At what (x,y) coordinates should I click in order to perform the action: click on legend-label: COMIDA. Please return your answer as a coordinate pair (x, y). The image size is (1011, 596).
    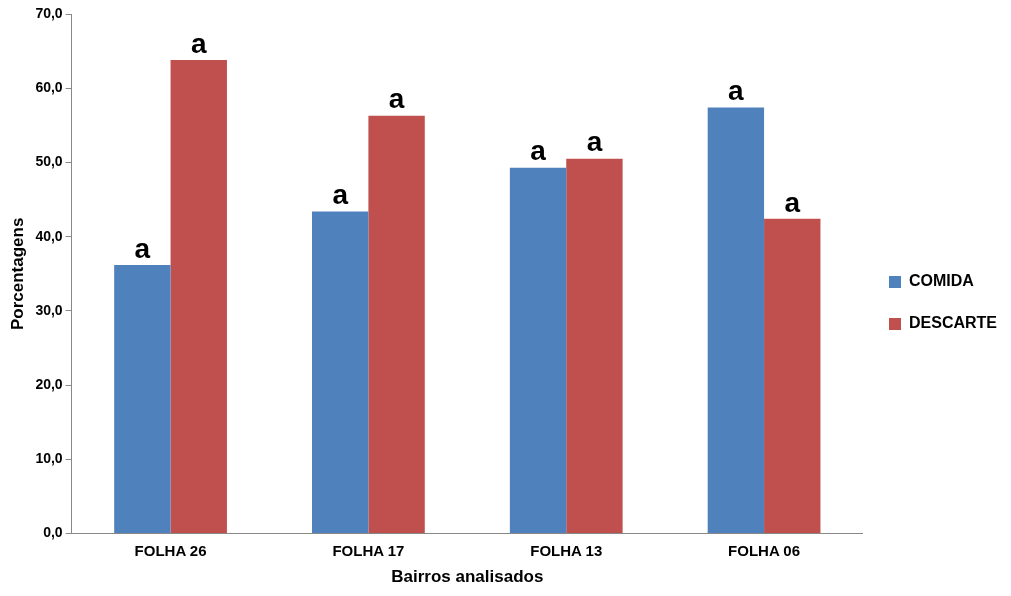
    Looking at the image, I should click on (941, 281).